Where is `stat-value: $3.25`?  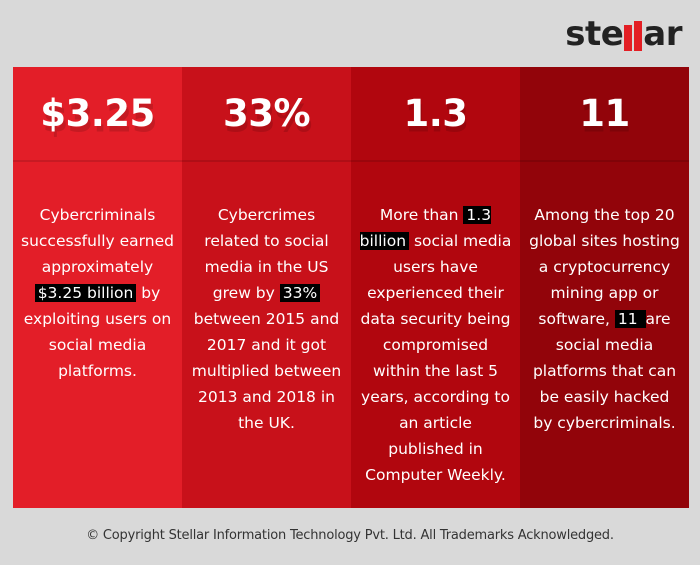
stat-value: $3.25 is located at coordinates (97, 113).